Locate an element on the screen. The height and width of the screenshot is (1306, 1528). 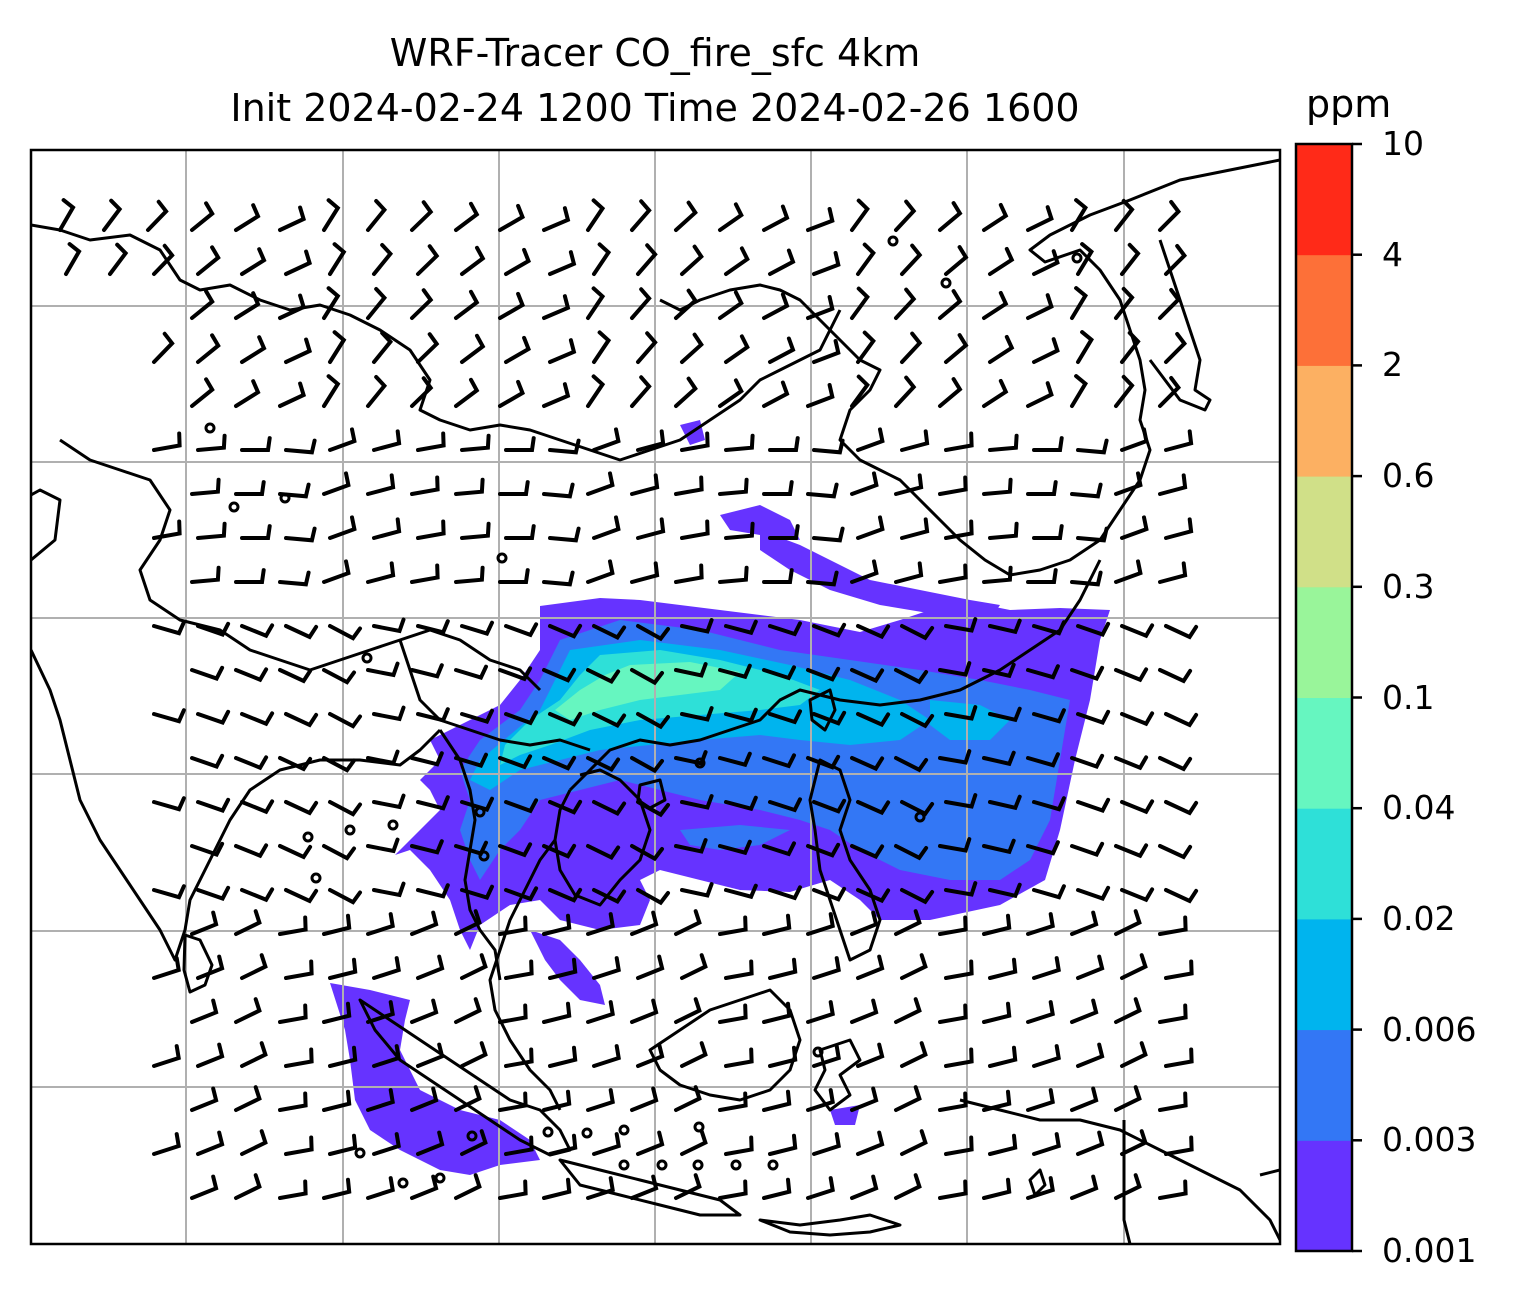
coastline-hainan is located at coordinates (651, 794).